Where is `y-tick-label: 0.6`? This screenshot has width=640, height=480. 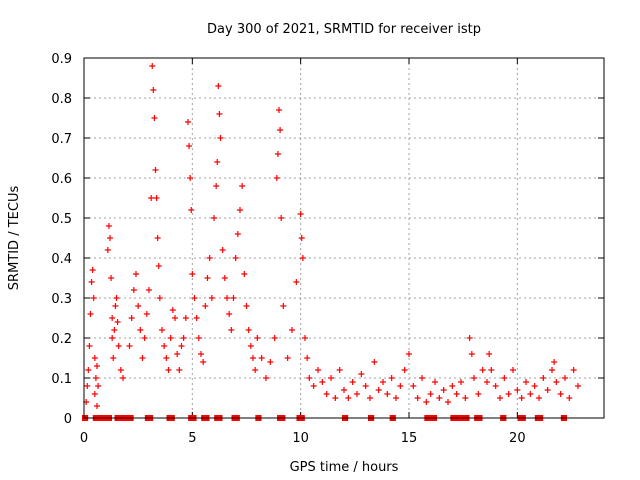 y-tick-label: 0.6 is located at coordinates (61, 179).